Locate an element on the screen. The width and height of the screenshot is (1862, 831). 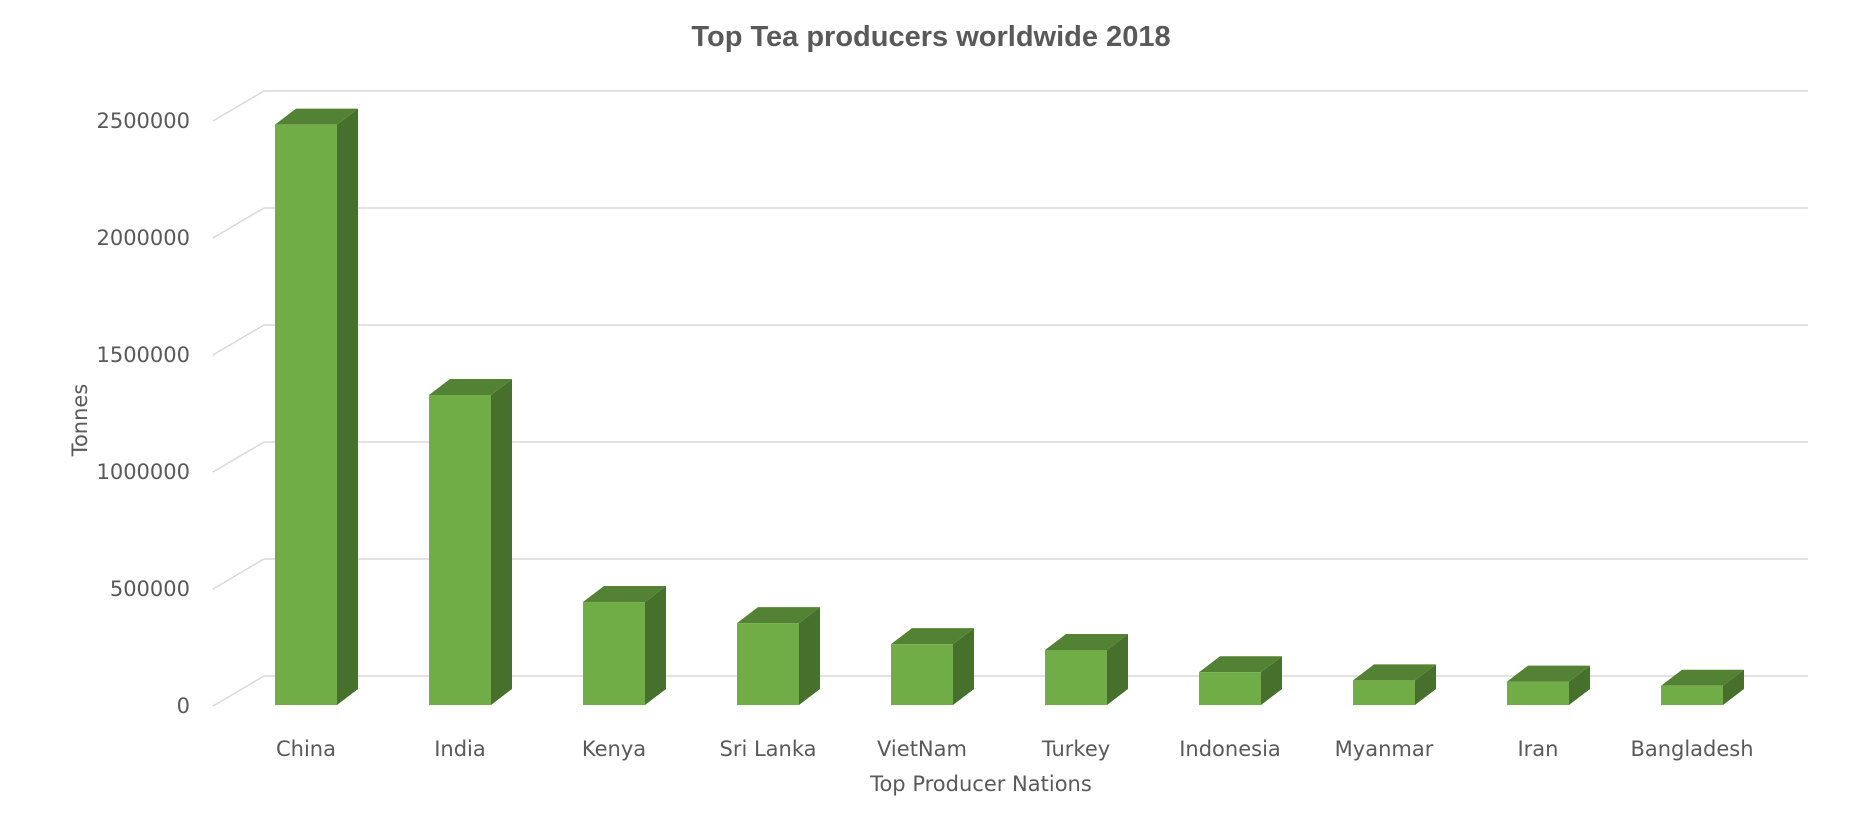
x-tick-label: Indonesia is located at coordinates (1230, 749).